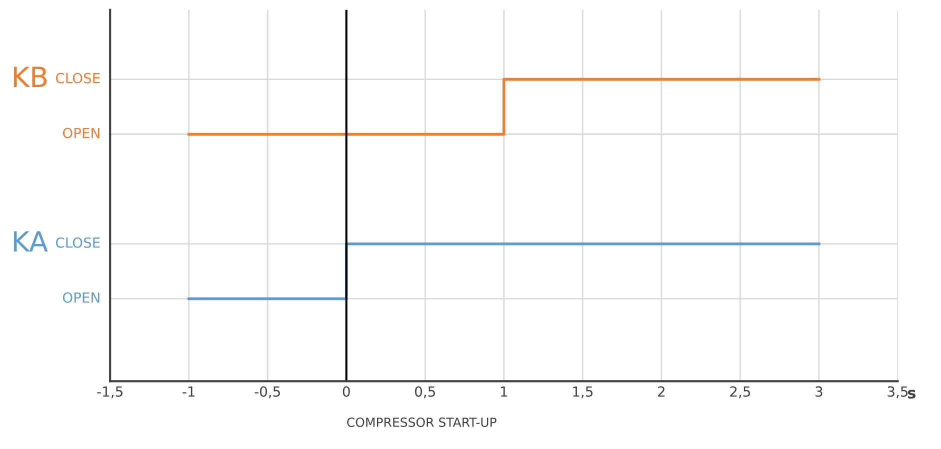 The height and width of the screenshot is (449, 941). What do you see at coordinates (267, 392) in the screenshot?
I see `x-tick-label: -0,5` at bounding box center [267, 392].